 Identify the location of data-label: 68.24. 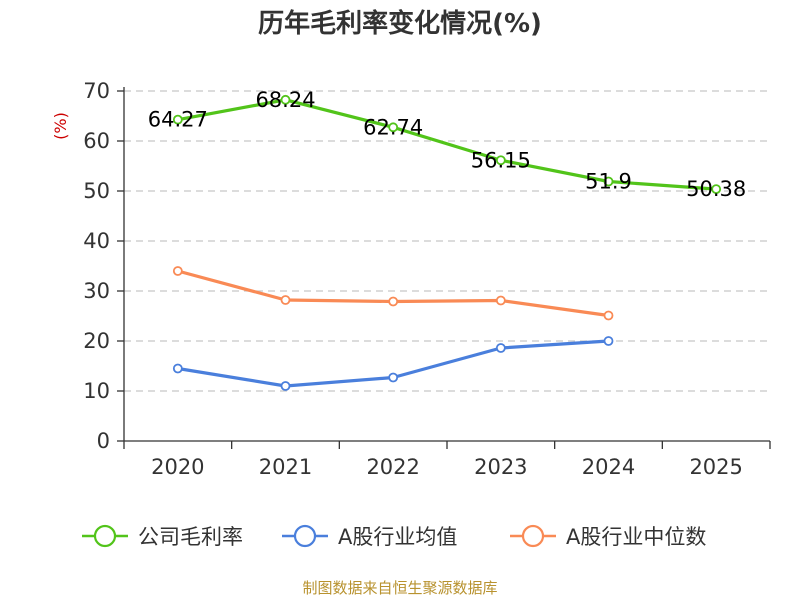
(285, 100).